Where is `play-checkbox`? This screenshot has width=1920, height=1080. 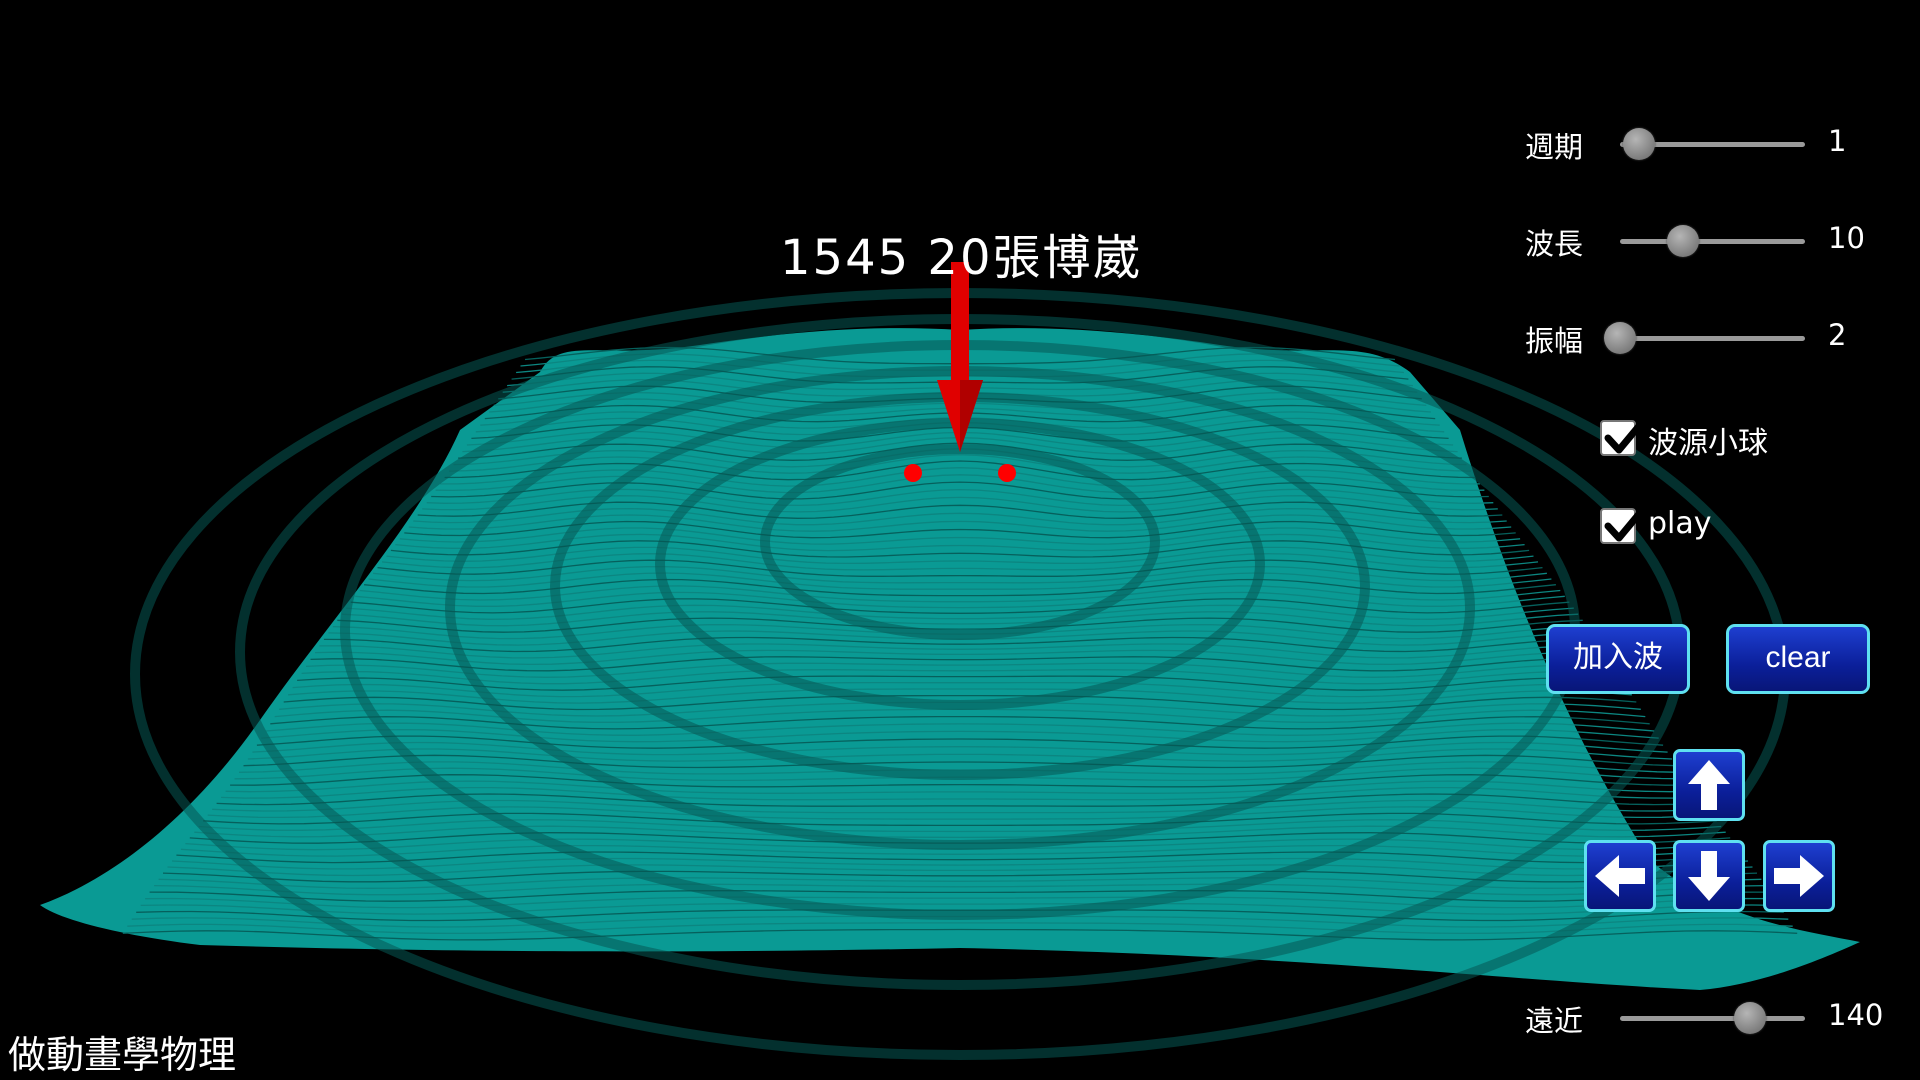
play-checkbox is located at coordinates (1624, 524).